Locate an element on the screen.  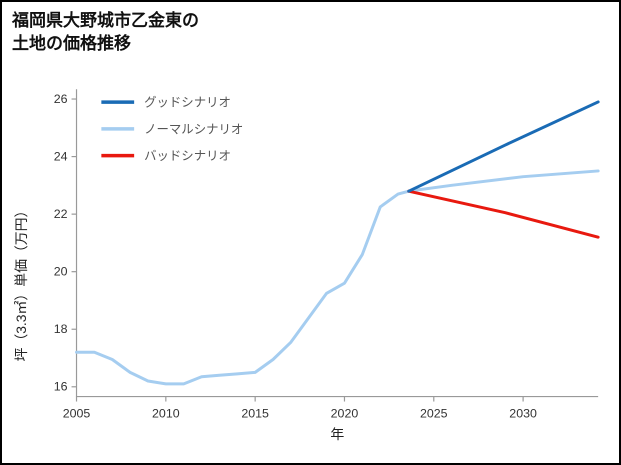
x-tick-label: 2015 is located at coordinates (255, 413).